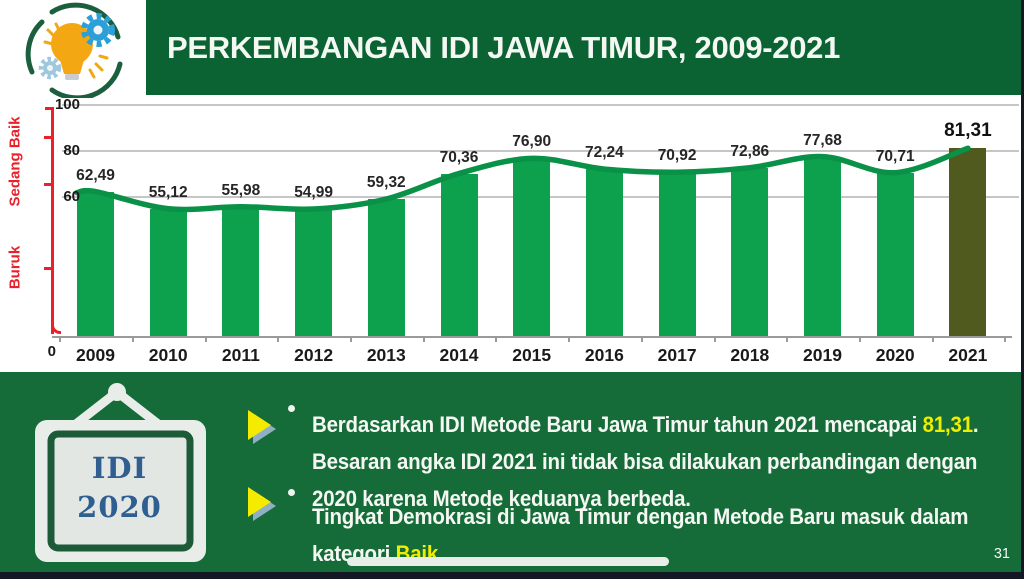  What do you see at coordinates (968, 242) in the screenshot?
I see `bar-2021` at bounding box center [968, 242].